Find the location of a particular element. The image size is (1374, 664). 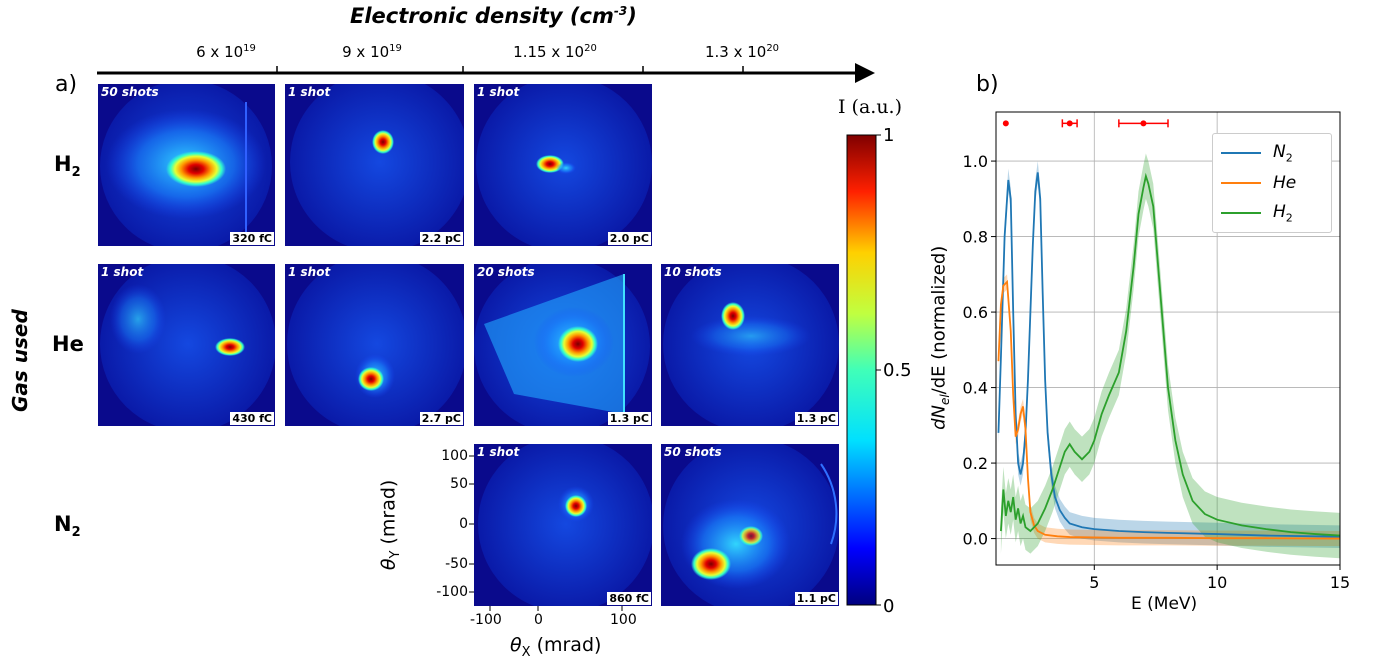

beam-image-h2-6e19: 50 shots 320 fC is located at coordinates (186, 165).